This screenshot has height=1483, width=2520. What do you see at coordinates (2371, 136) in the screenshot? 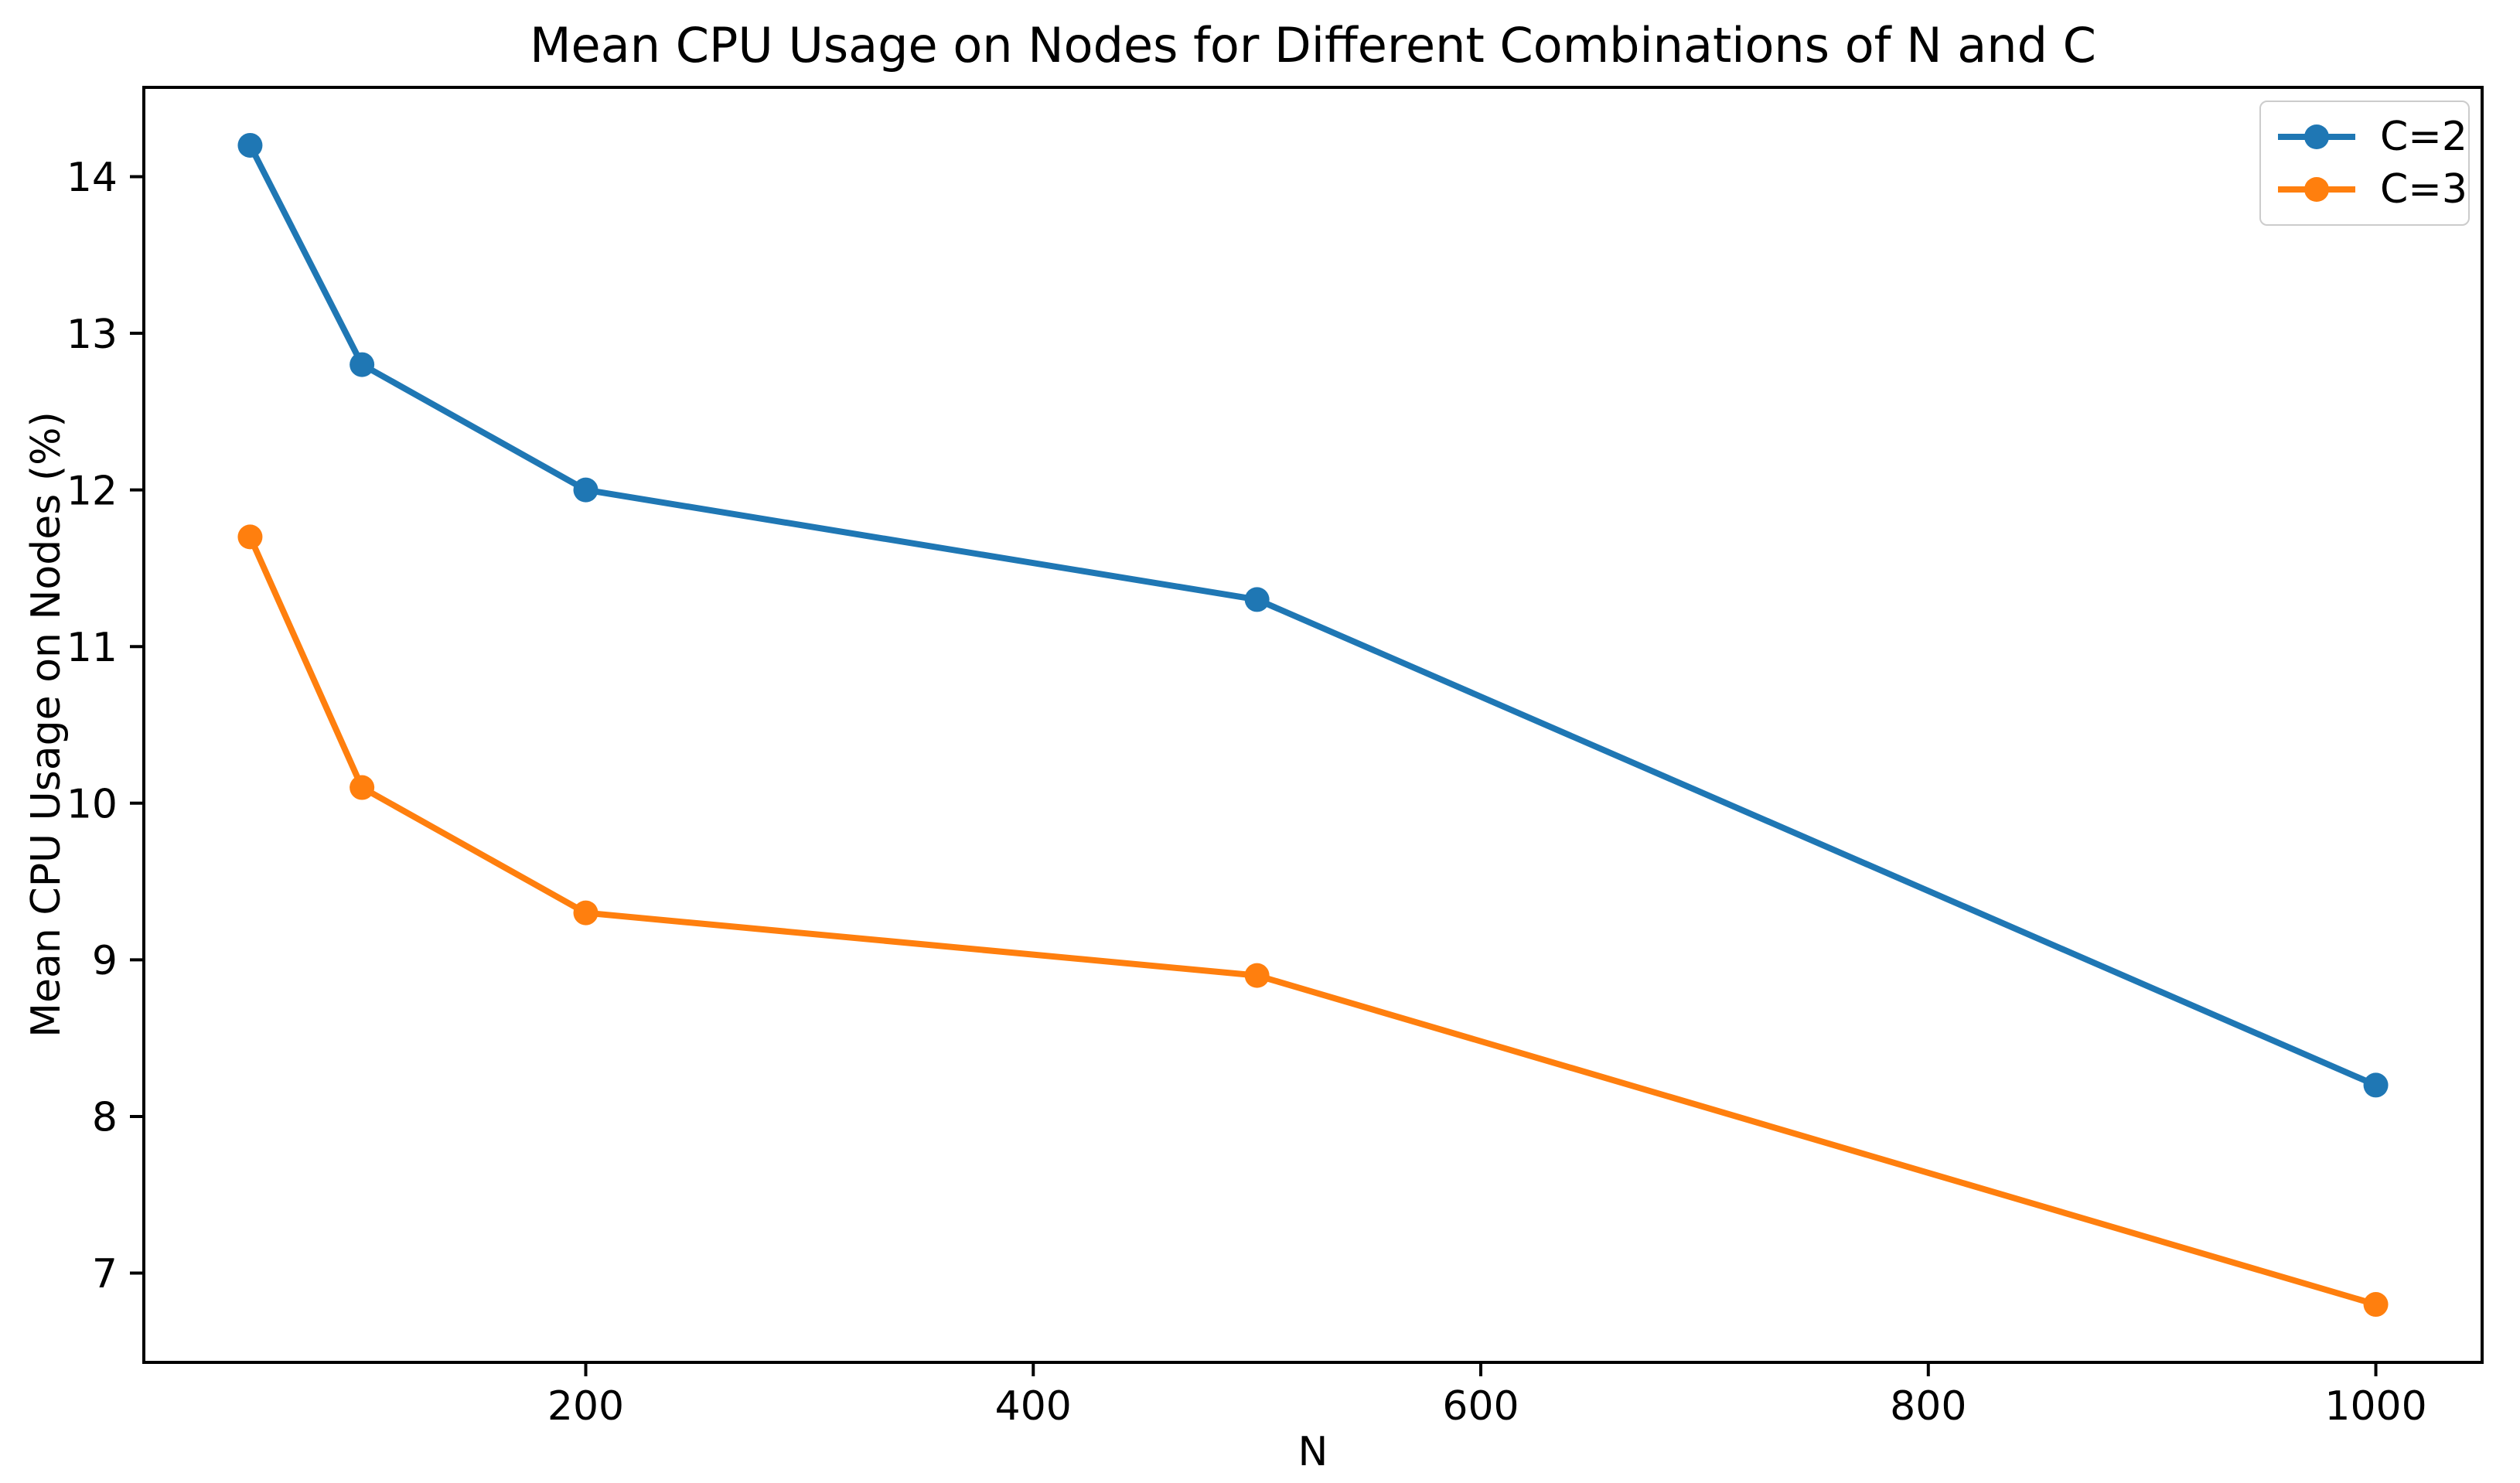
I see `legend-item-c2: C=2` at bounding box center [2371, 136].